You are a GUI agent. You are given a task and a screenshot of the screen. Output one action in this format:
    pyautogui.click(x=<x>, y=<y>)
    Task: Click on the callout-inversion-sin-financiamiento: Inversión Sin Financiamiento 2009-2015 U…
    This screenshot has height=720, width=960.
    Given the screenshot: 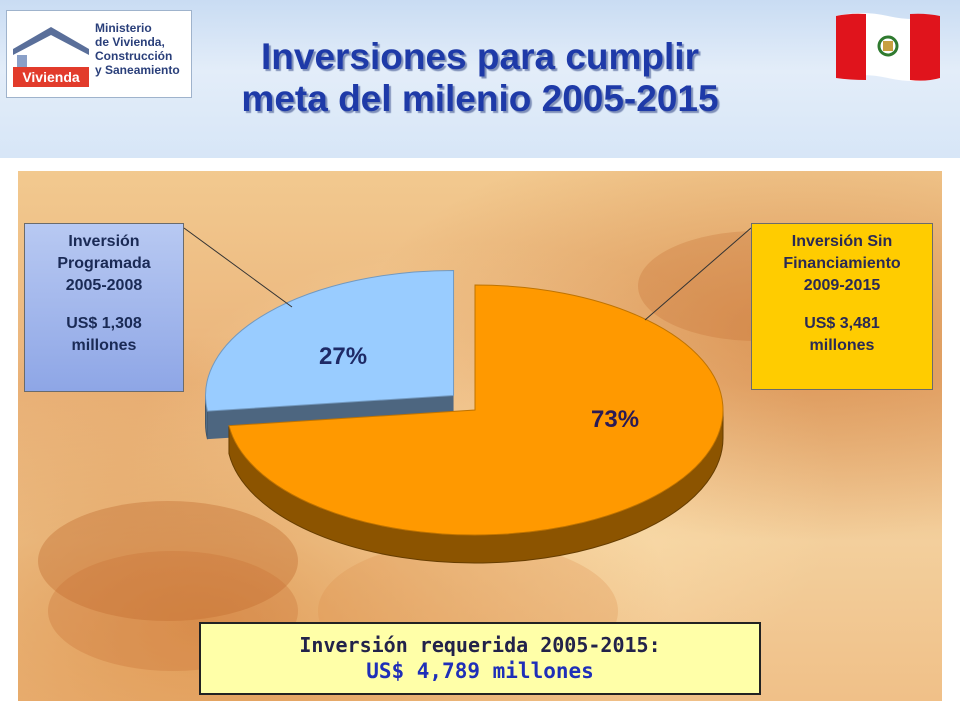 What is the action you would take?
    pyautogui.click(x=842, y=306)
    